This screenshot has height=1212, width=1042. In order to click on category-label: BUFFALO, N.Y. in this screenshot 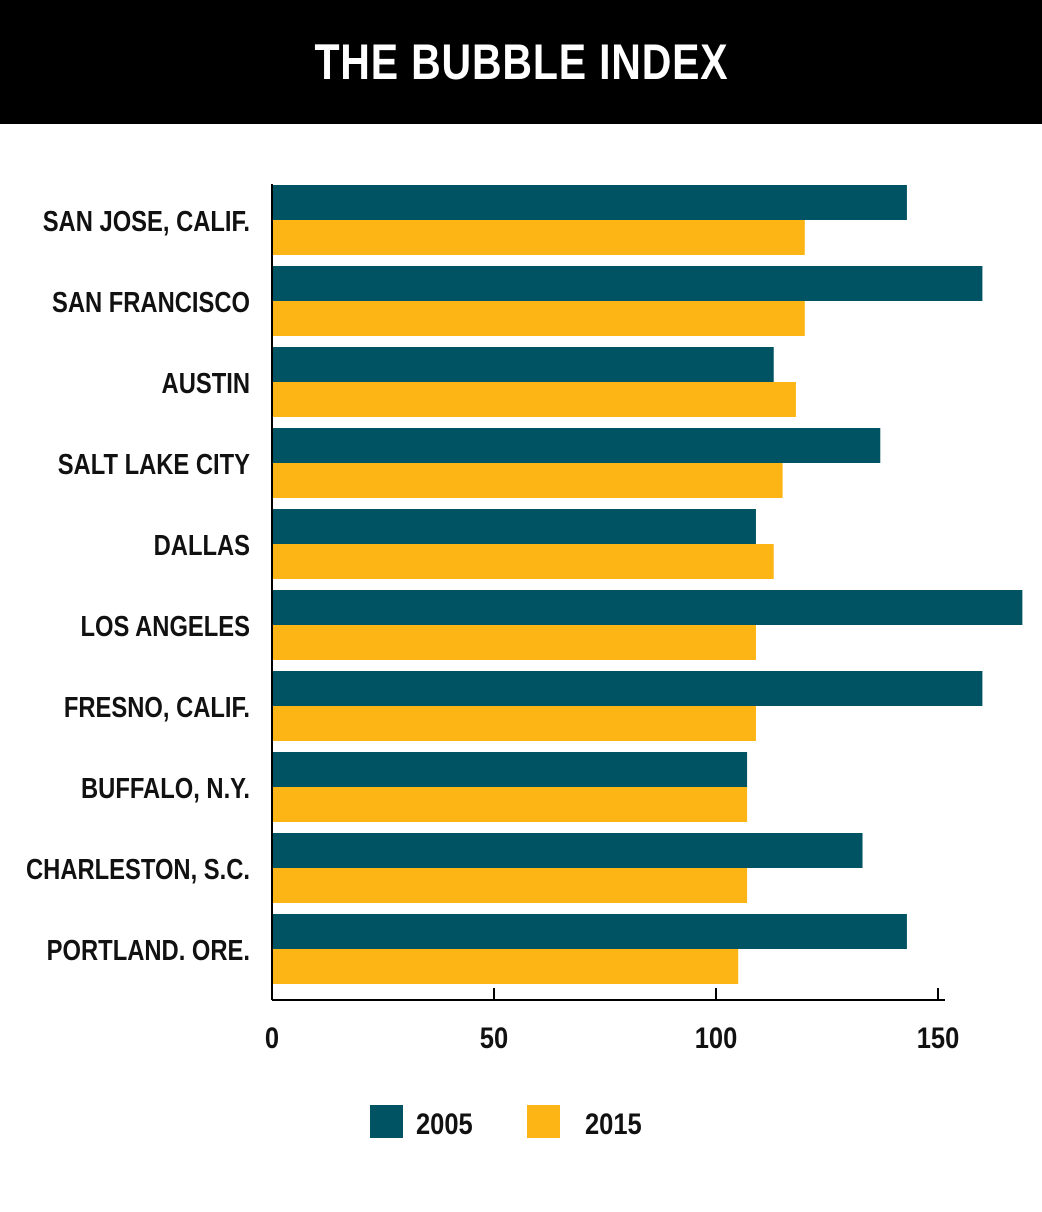, I will do `click(165, 788)`.